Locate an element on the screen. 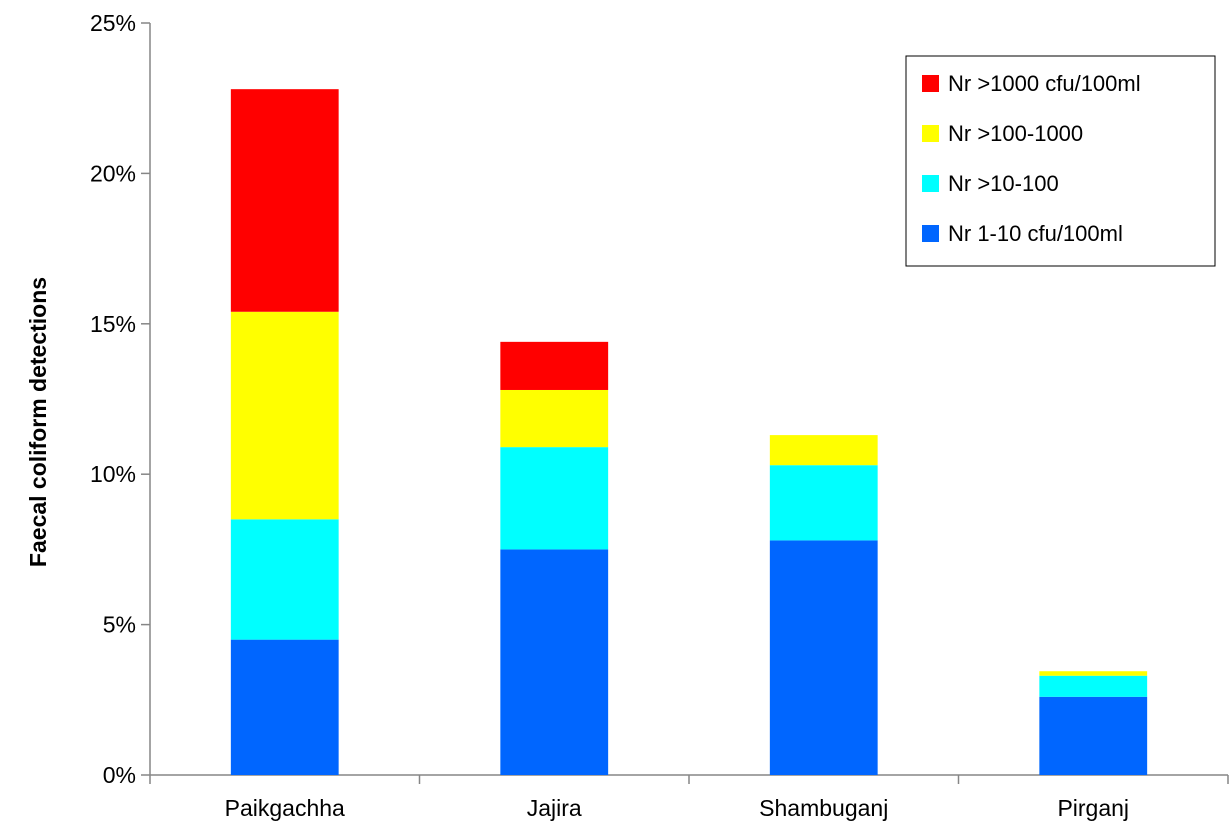  legend-label: Nr >1000 cfu/100ml is located at coordinates (1044, 83).